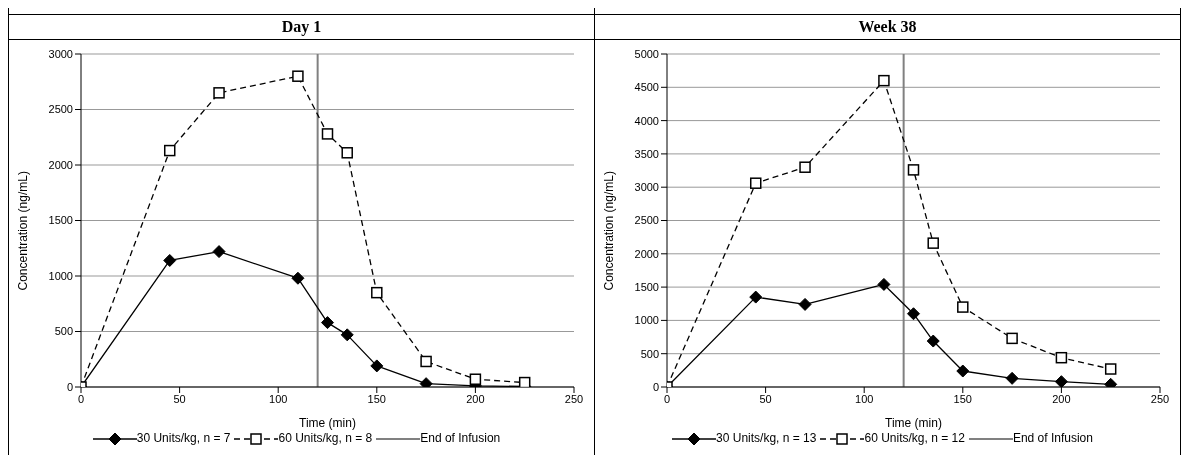  Describe the element at coordinates (183, 438) in the screenshot. I see `legend-label: 30 Units/kg, n = 7` at that location.